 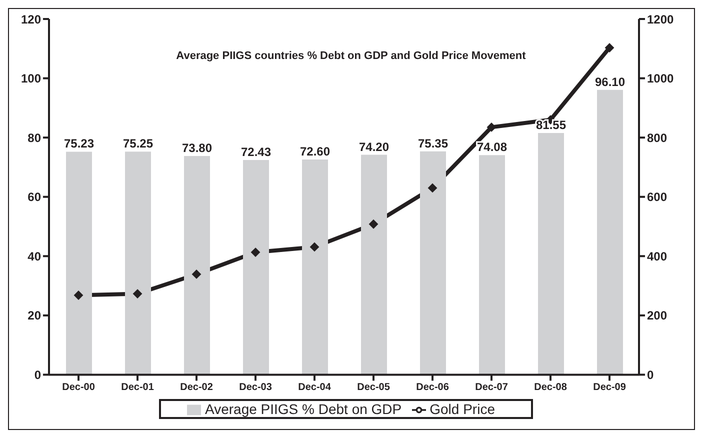 What do you see at coordinates (197, 147) in the screenshot?
I see `data-label: 73.80` at bounding box center [197, 147].